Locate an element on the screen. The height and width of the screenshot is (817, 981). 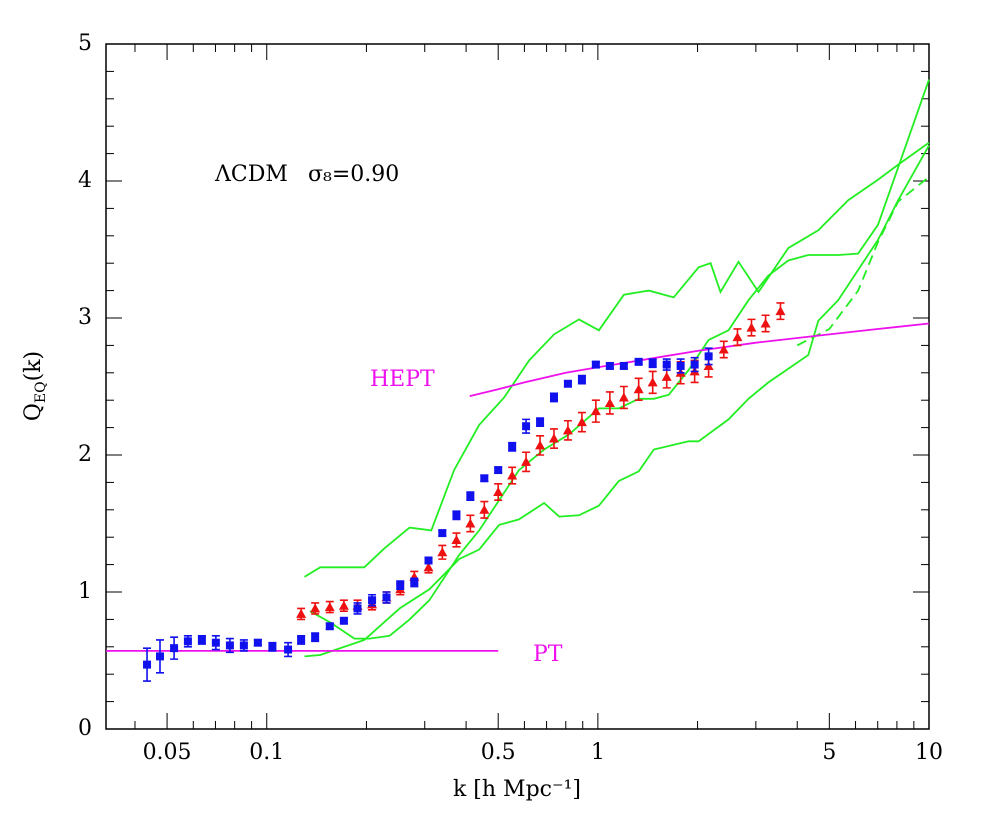
y-label-tail: (k) is located at coordinates (33, 366).